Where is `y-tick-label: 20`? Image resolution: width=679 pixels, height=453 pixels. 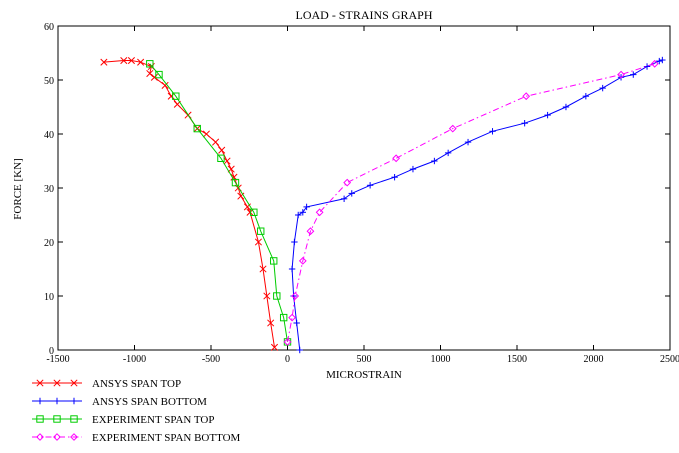
y-tick-label: 20 is located at coordinates (49, 243).